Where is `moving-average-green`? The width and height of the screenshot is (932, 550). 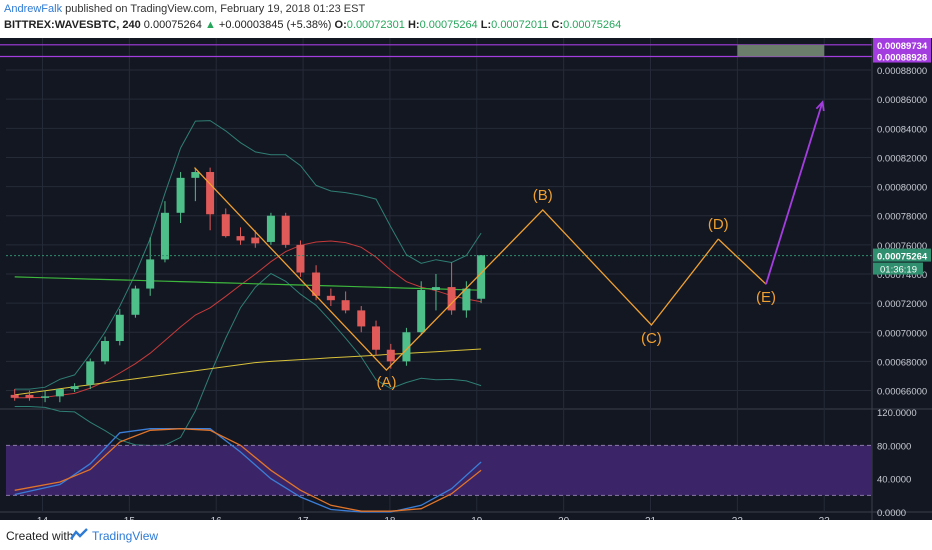 moving-average-green is located at coordinates (248, 283).